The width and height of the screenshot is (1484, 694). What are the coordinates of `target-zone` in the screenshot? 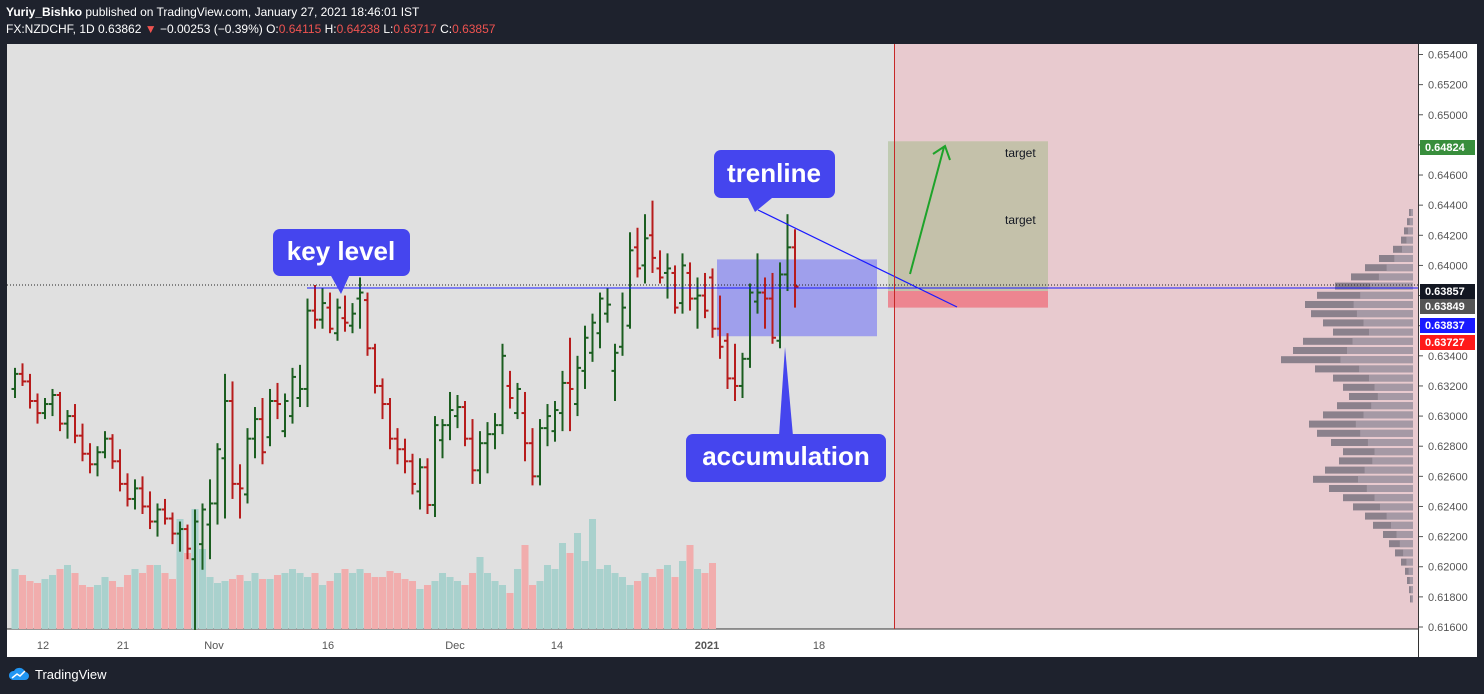 It's located at (968, 216).